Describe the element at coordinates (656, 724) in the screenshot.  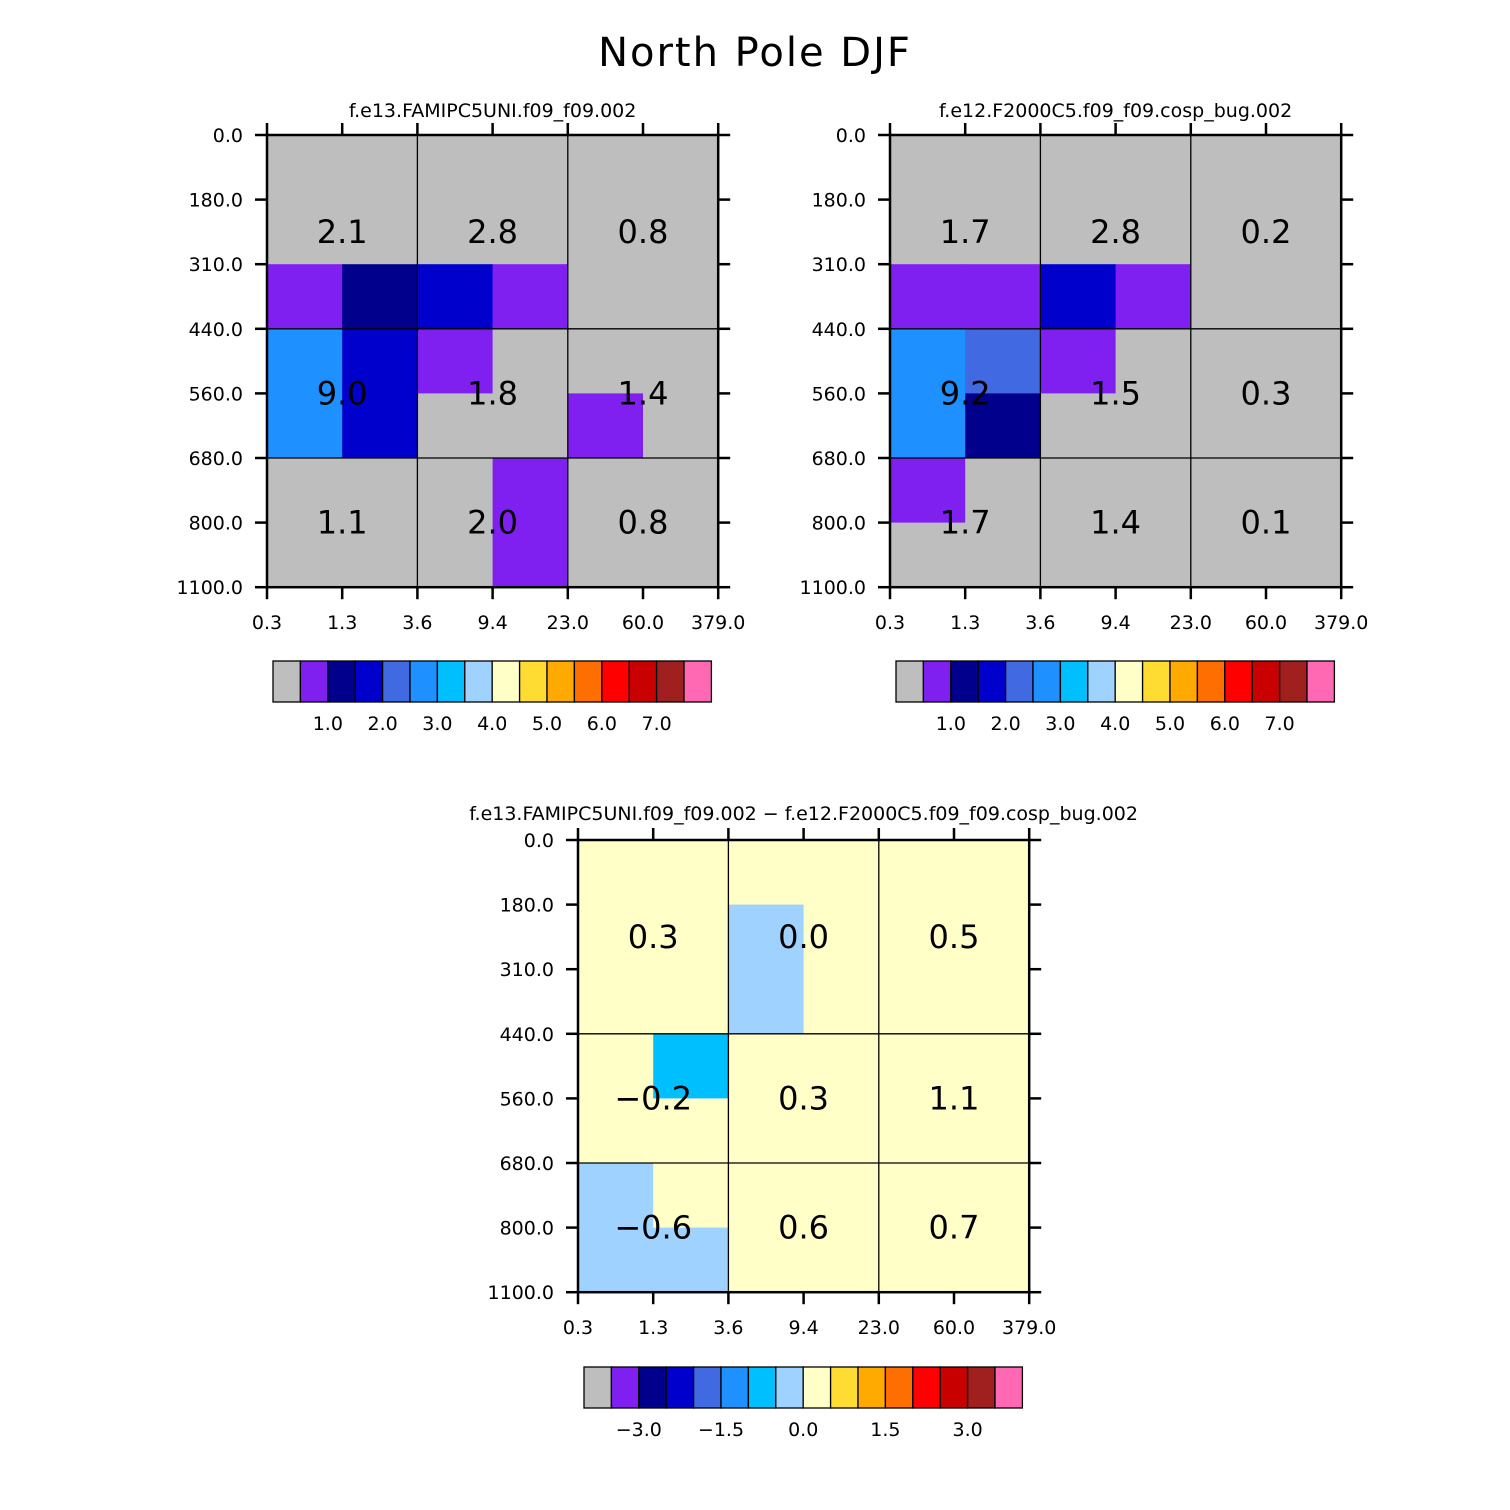
I see `colorbar-tick-label: 7.0` at that location.